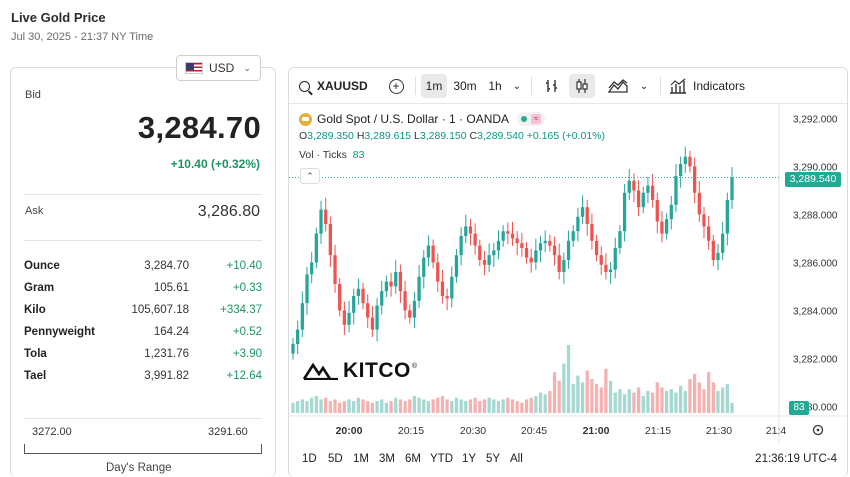 Image resolution: width=850 pixels, height=477 pixels. Describe the element at coordinates (815, 119) in the screenshot. I see `price-axis-label: 3,292.000` at that location.